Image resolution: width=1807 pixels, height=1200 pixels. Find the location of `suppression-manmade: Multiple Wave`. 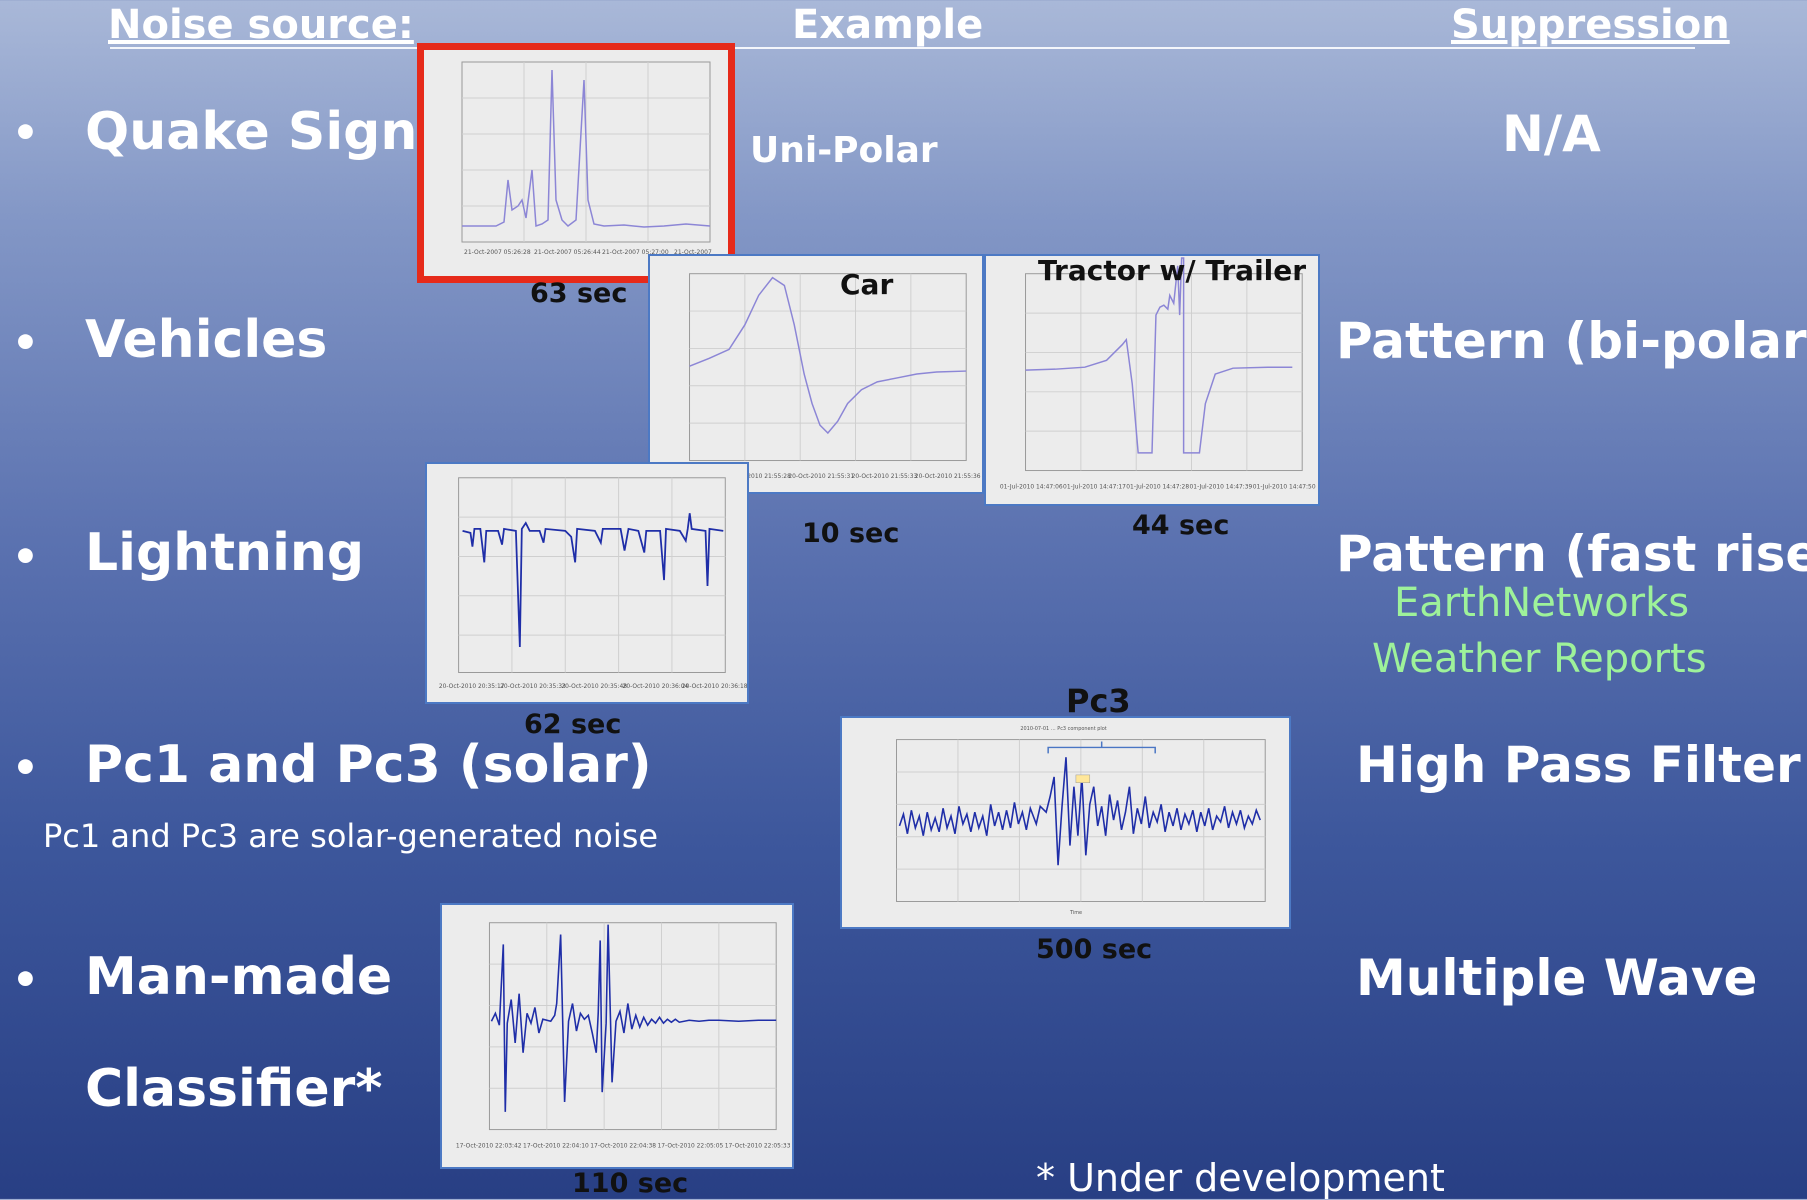

suppression-manmade: Multiple Wave is located at coordinates (1557, 978).